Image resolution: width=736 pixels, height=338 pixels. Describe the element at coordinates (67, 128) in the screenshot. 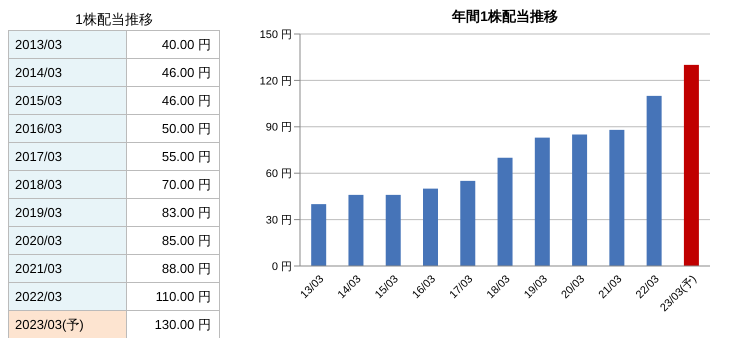

I see `category-label: 2016/03` at that location.